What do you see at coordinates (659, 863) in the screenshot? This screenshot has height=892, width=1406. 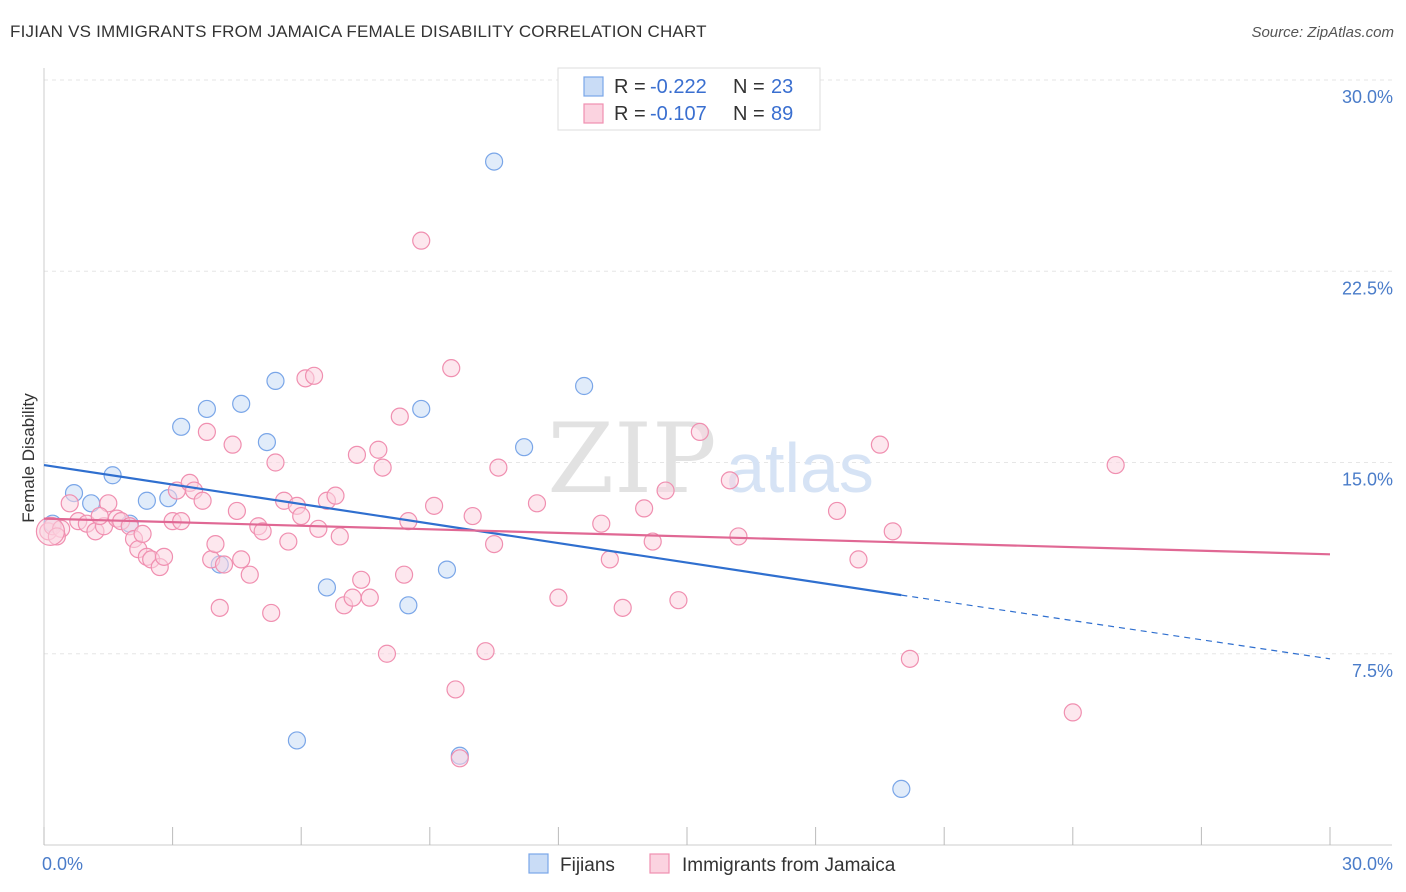 I see `bottom-legend-swatch-jamaica` at bounding box center [659, 863].